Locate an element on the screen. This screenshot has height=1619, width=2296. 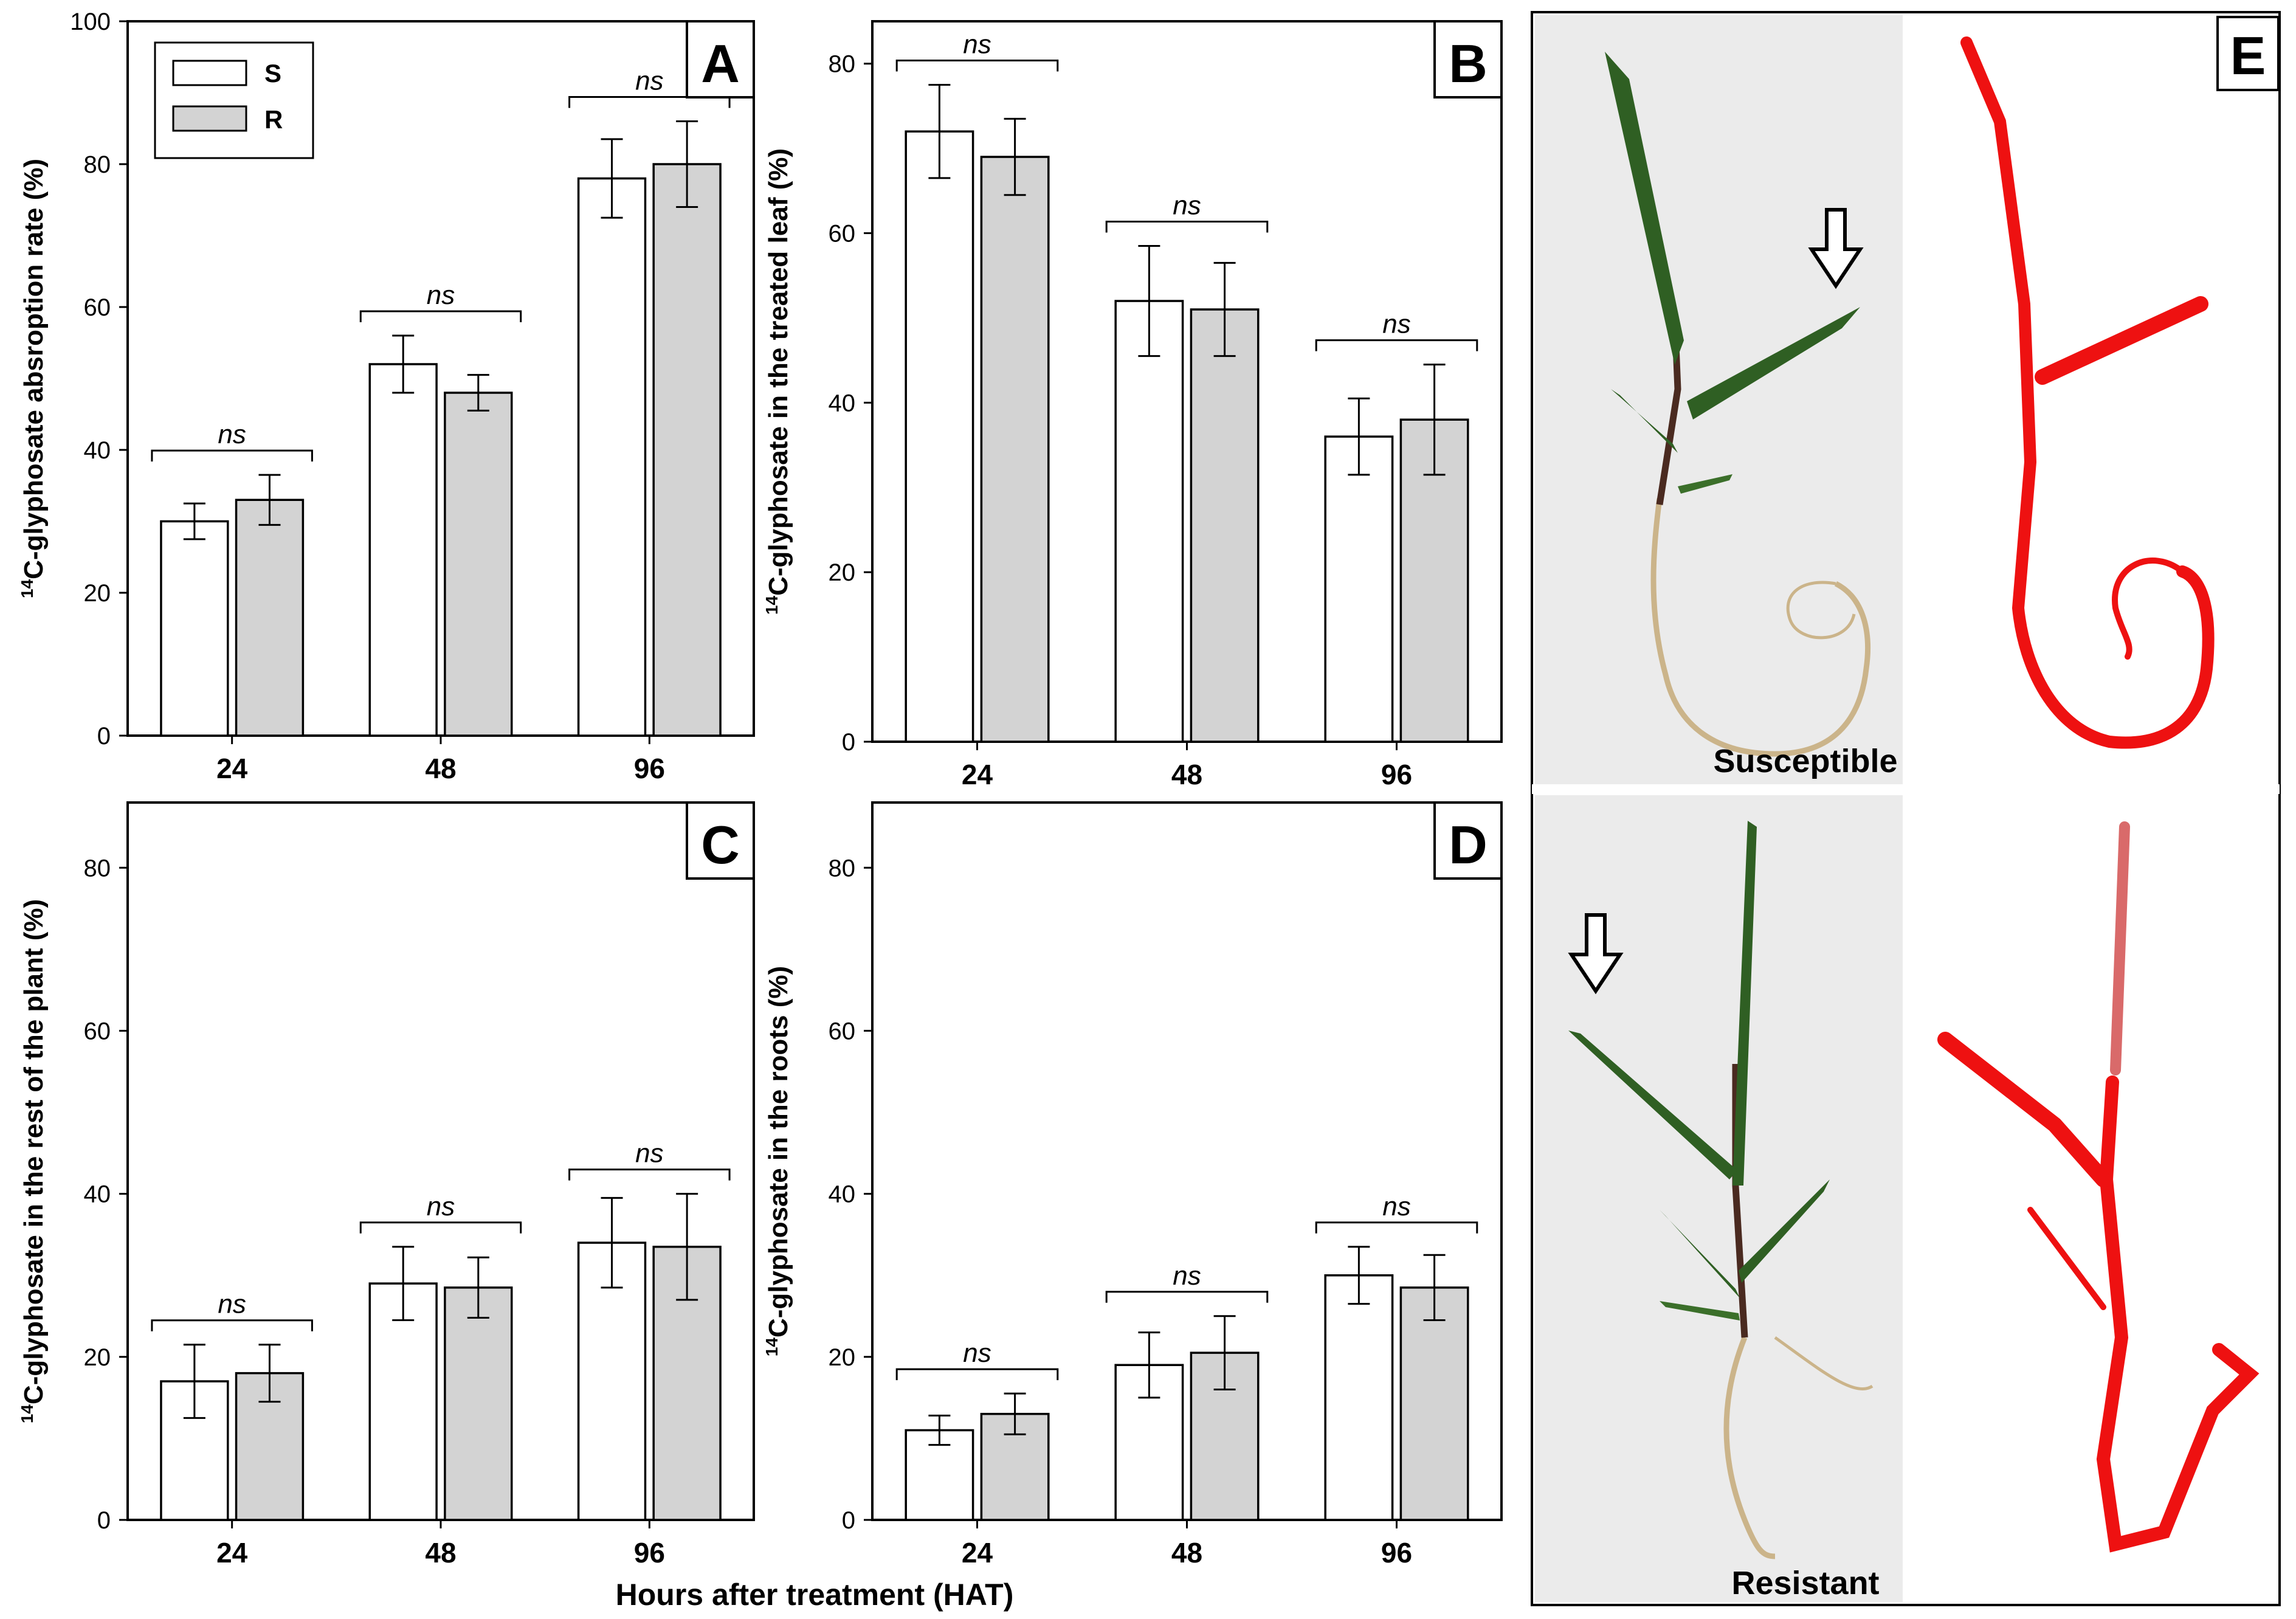
y-tick-label: 100 is located at coordinates (90, 22).